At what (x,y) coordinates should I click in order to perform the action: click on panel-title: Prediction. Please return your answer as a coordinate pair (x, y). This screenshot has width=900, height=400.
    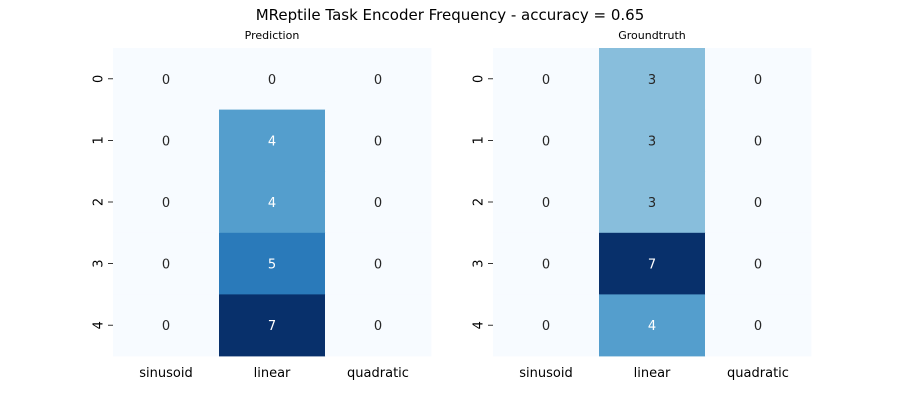
    Looking at the image, I should click on (272, 35).